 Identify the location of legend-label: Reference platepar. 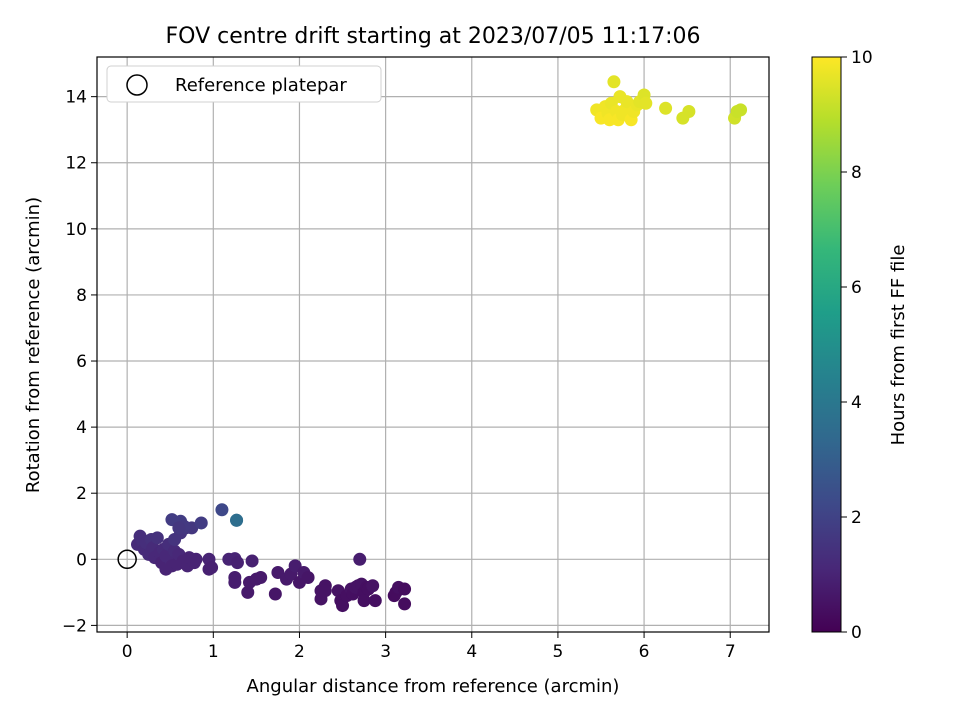
(261, 85).